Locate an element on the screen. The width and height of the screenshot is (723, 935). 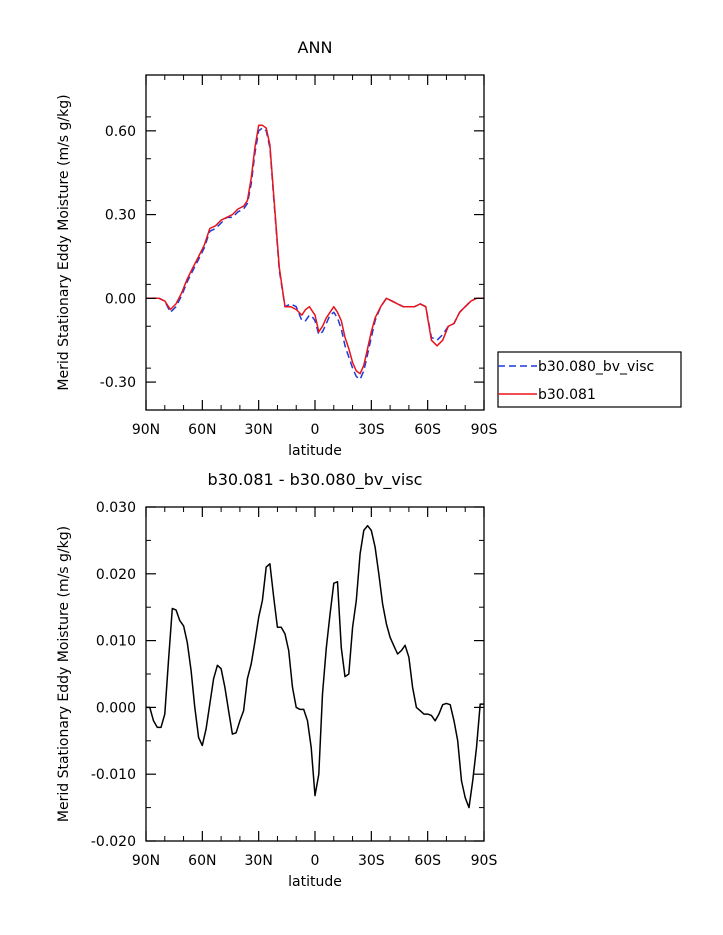
bottom-chart-title: b30.081 - b30.080_bv_visc is located at coordinates (315, 480).